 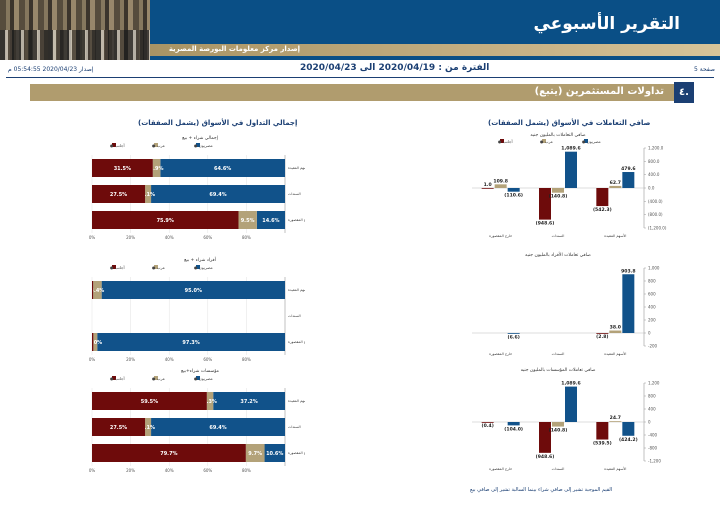 What do you see at coordinates (653, 435) in the screenshot?
I see `y-tick-label: -400` at bounding box center [653, 435].